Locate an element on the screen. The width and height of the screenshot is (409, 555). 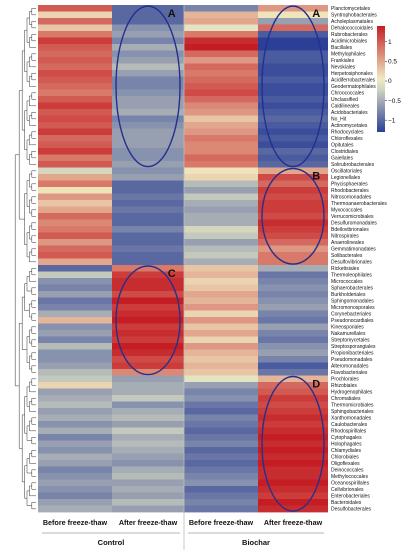
legend-tick-label: 1 is located at coordinates (390, 42).